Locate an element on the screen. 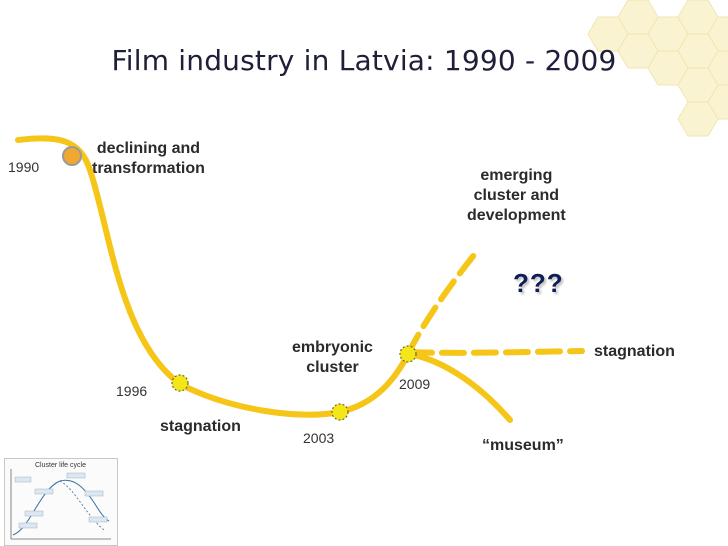  label-museum: “museum” is located at coordinates (523, 445).